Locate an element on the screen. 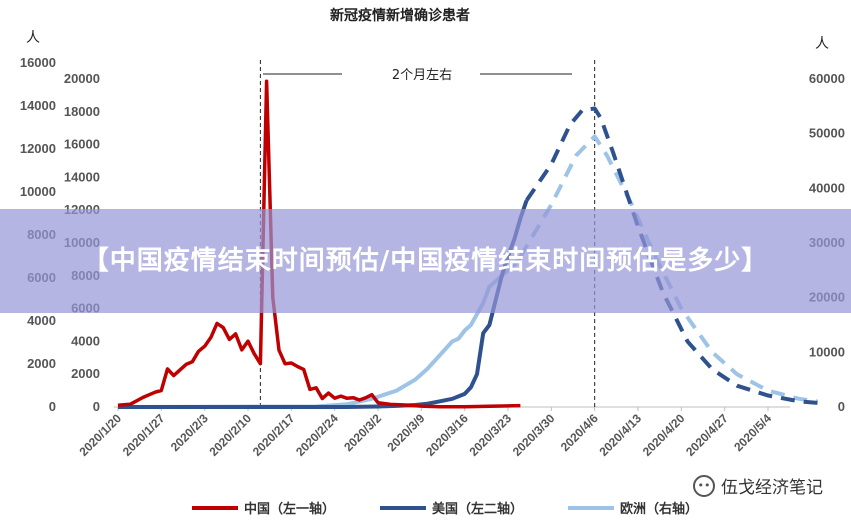 This screenshot has width=851, height=522. watermark: •• 伍戈经济笔记 is located at coordinates (758, 485).